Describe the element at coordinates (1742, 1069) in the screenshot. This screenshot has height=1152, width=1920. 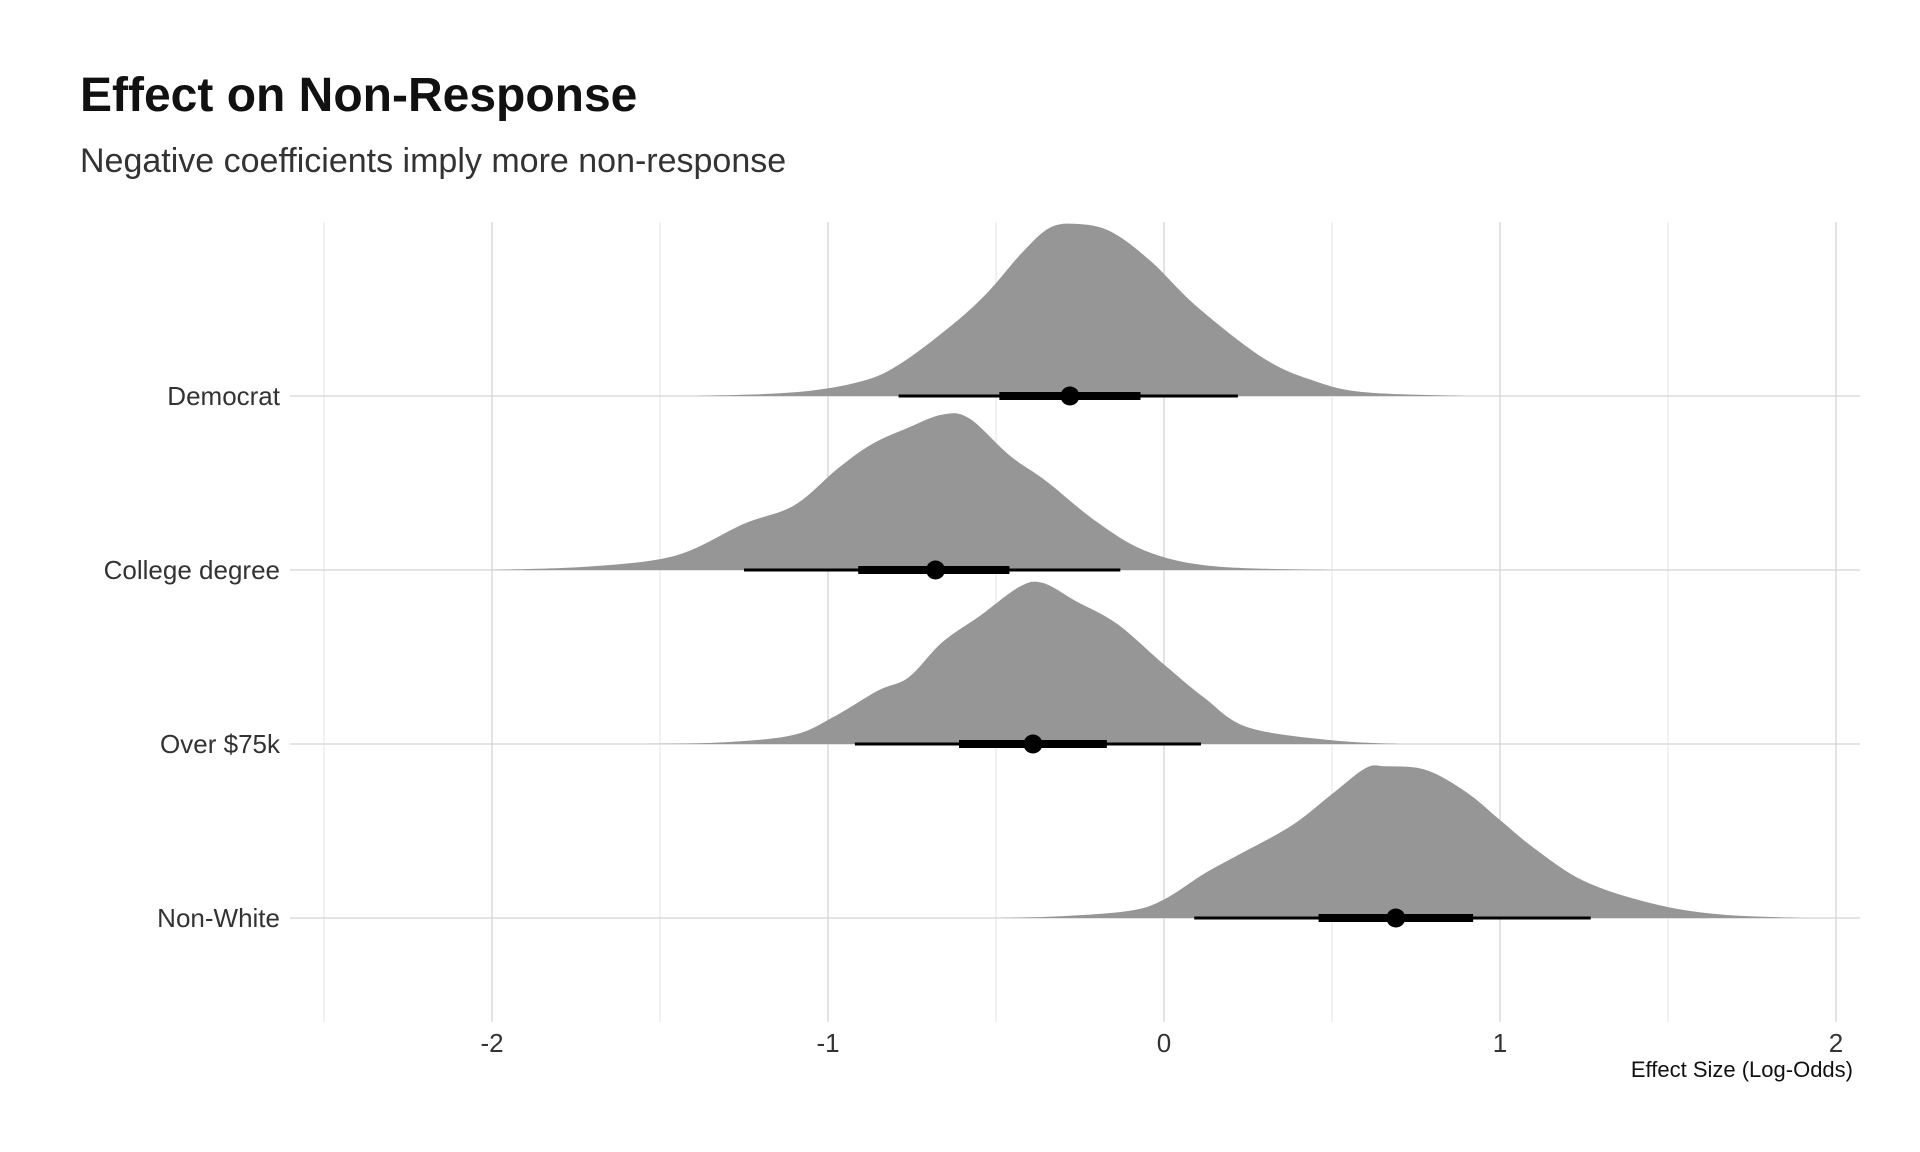
I see `x-axis-label: Effect Size (Log-Odds)` at that location.